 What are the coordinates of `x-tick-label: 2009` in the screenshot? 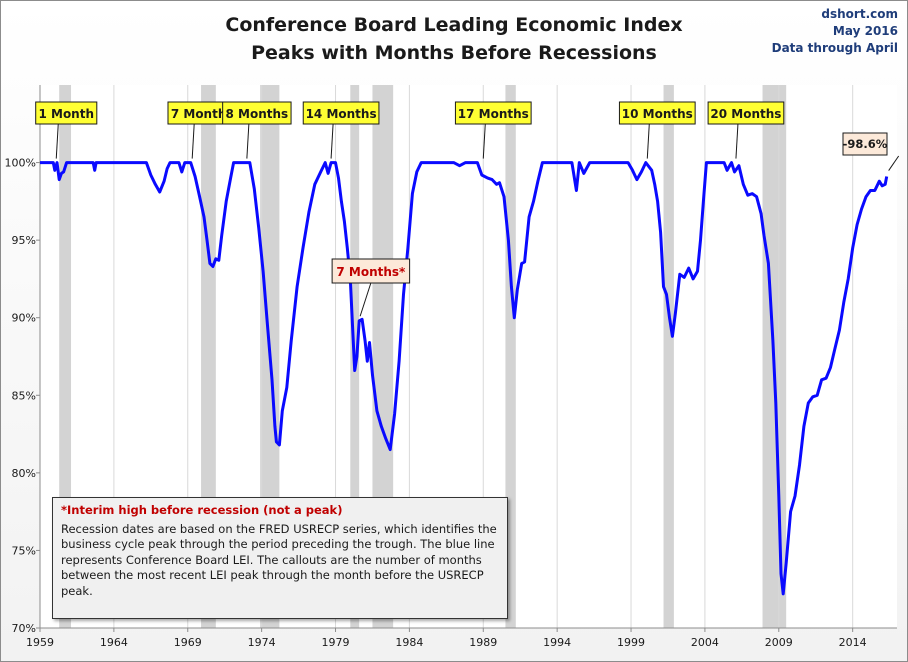 It's located at (779, 642).